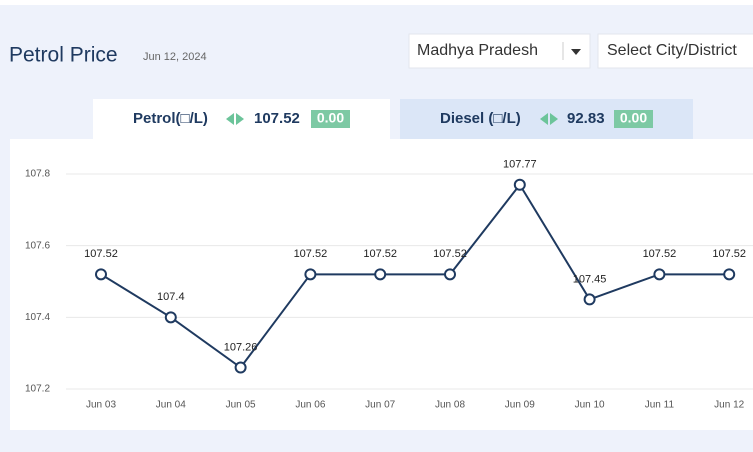 The image size is (753, 452). Describe the element at coordinates (175, 57) in the screenshot. I see `date: Jun 12, 2024` at that location.